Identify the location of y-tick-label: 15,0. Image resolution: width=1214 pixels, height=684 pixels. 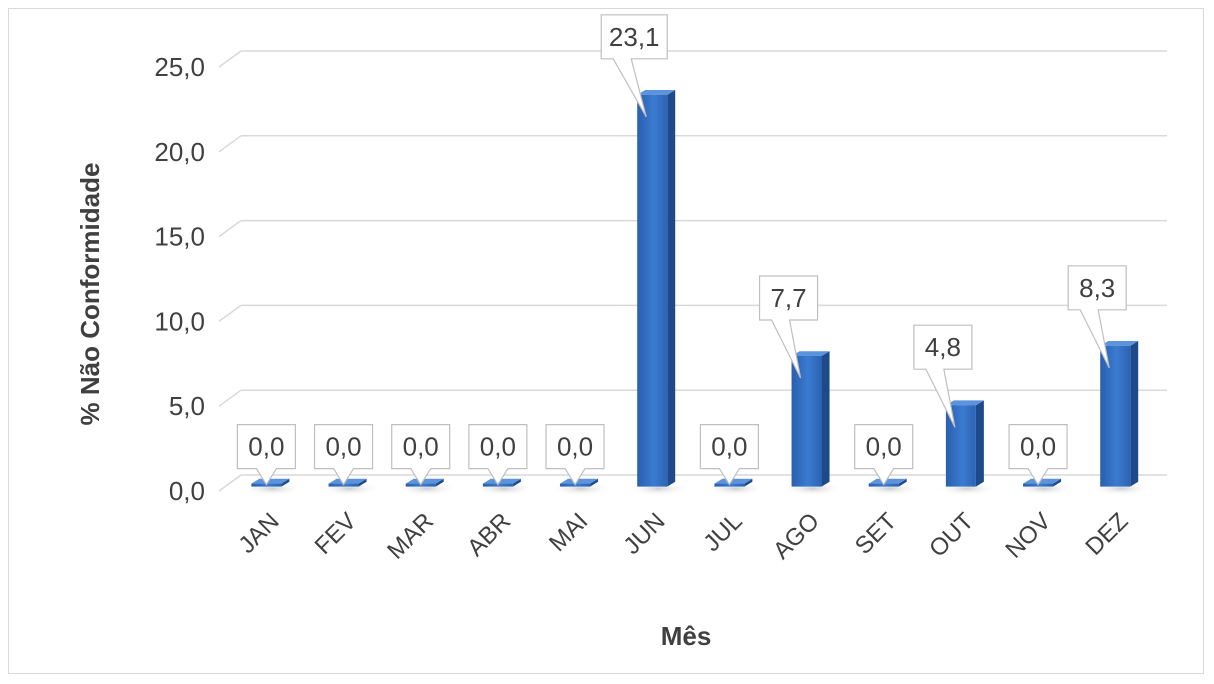
(179, 237).